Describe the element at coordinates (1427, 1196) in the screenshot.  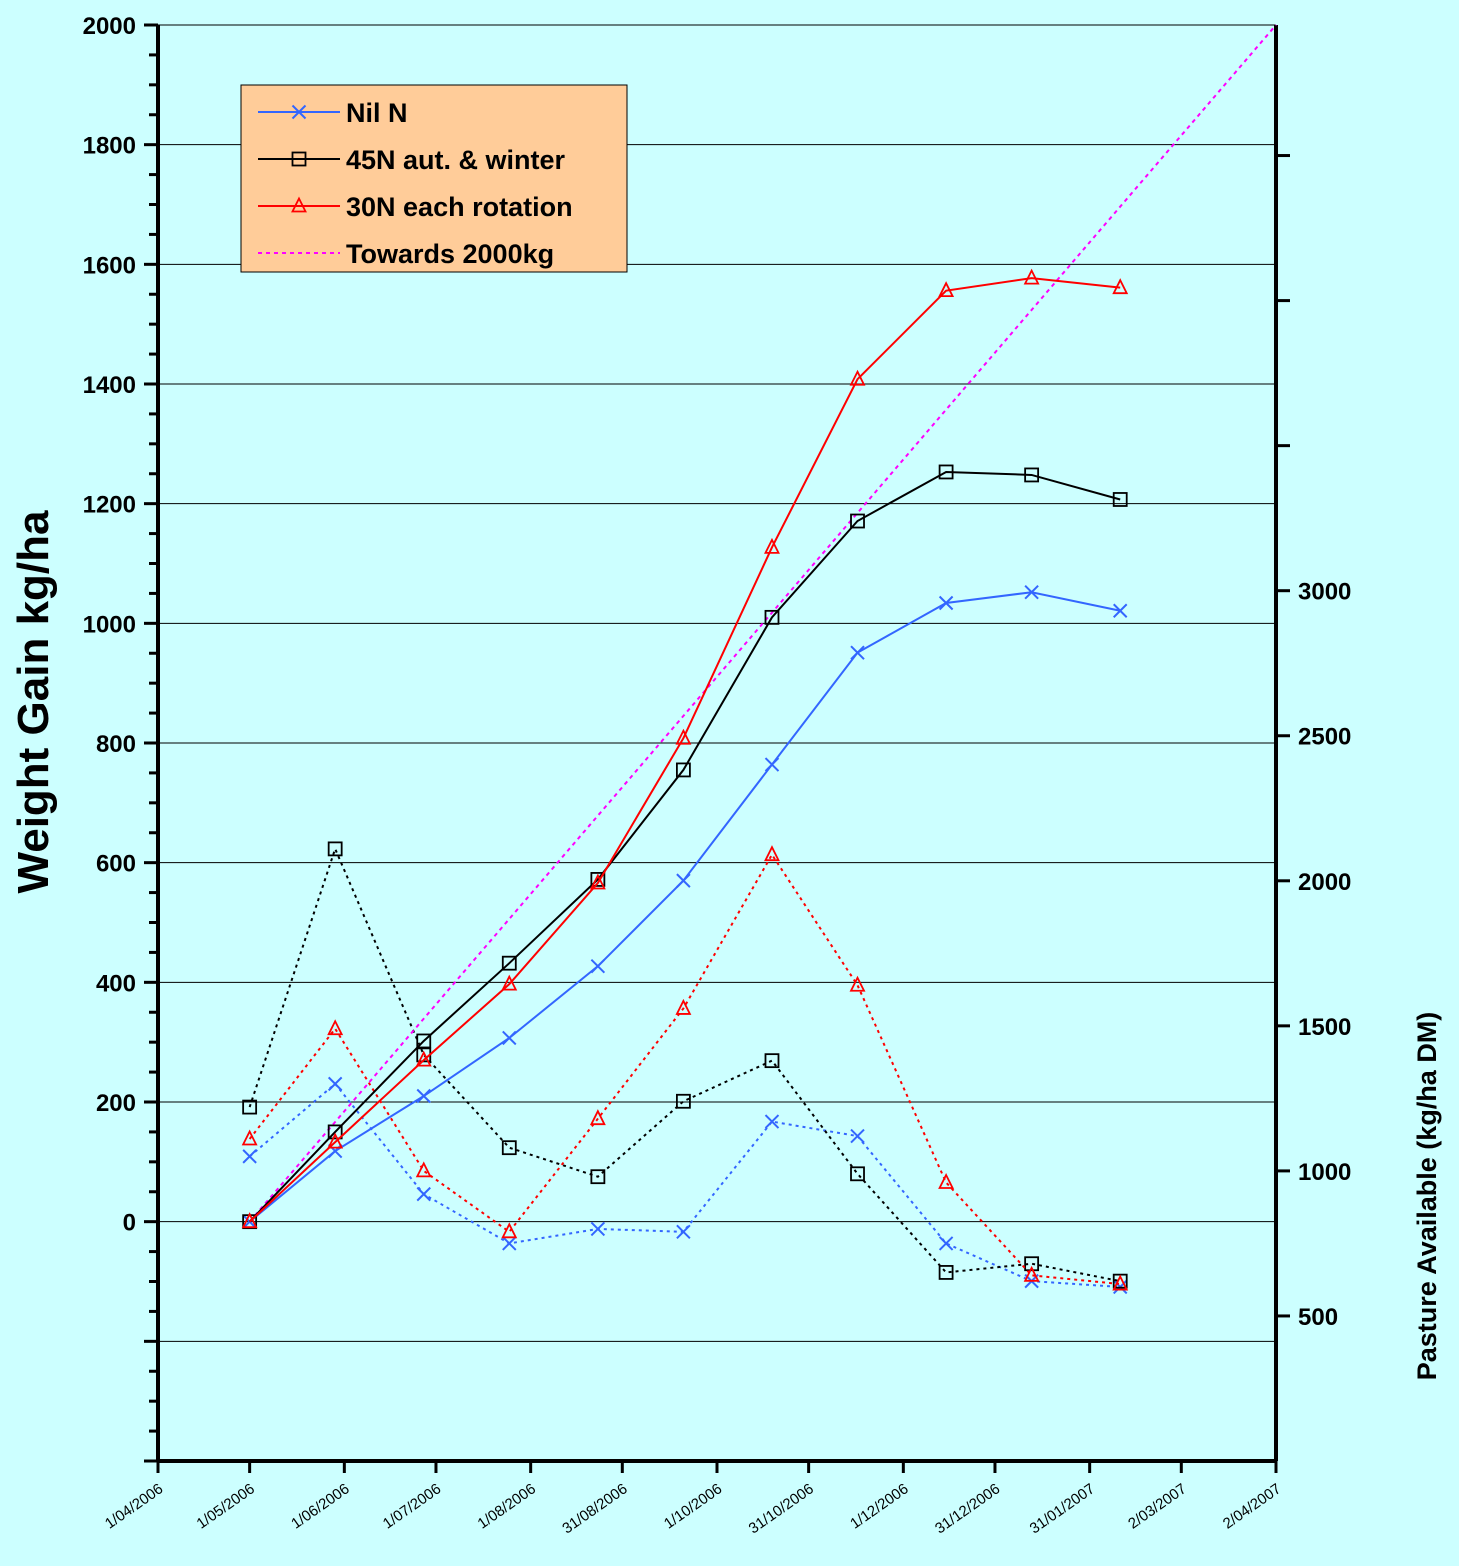
I see `y2-axis-title: Pasture Available (kg/ha DM)` at that location.